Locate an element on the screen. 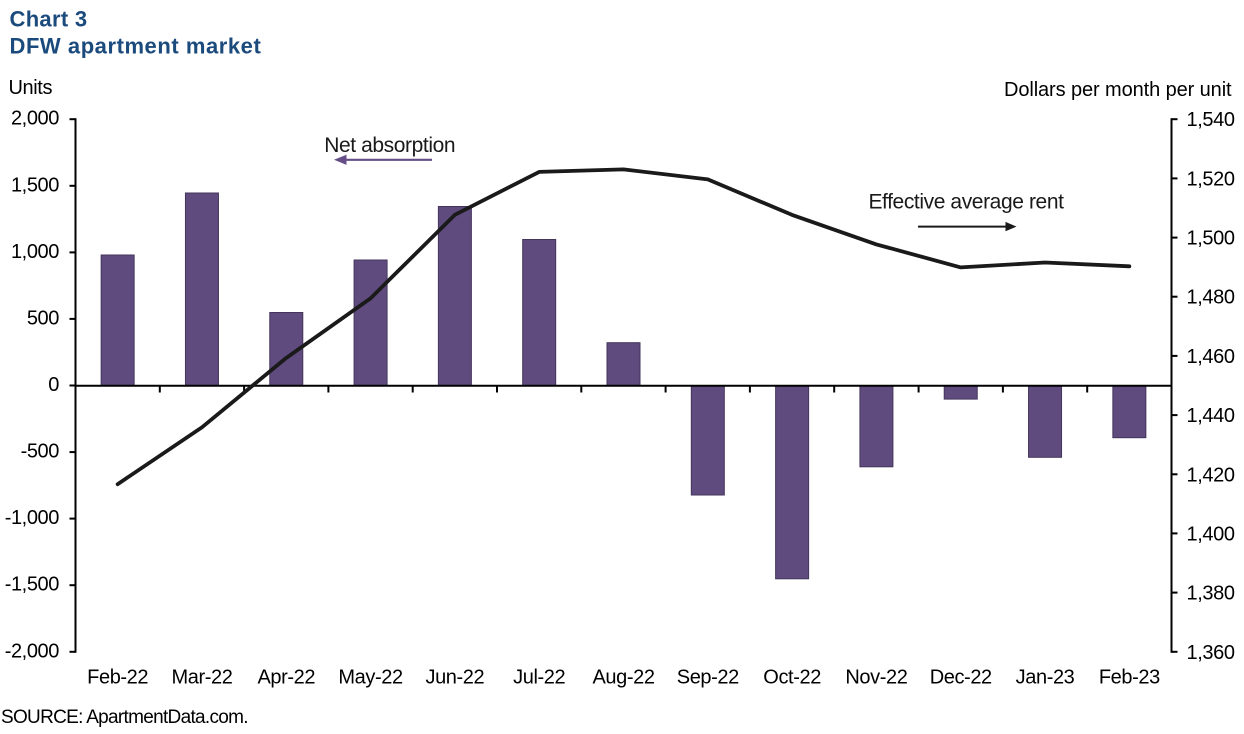 Image resolution: width=1244 pixels, height=734 pixels. svg-text: 1,380 is located at coordinates (1211, 594).